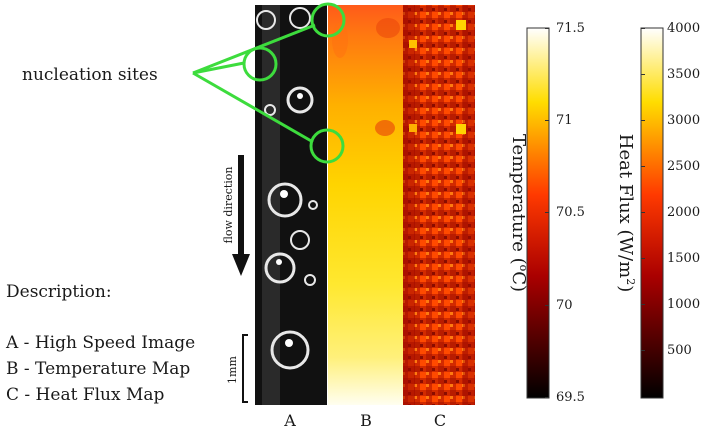 The width and height of the screenshot is (706, 432). Describe the element at coordinates (291, 205) in the screenshot. I see `panel-a-high-speed-image` at that location.